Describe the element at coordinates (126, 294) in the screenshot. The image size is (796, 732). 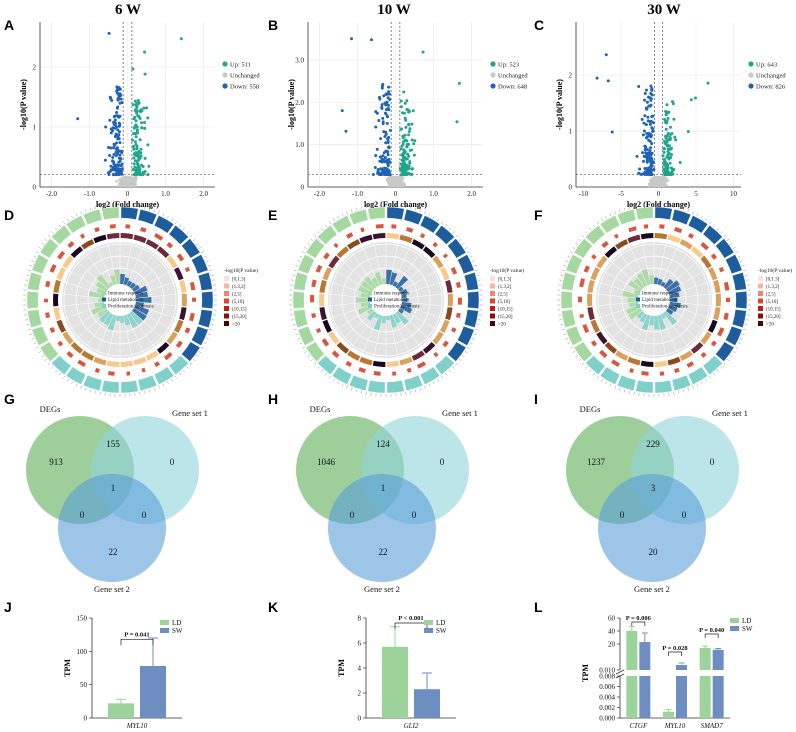
I see `category-label: Immune response` at that location.